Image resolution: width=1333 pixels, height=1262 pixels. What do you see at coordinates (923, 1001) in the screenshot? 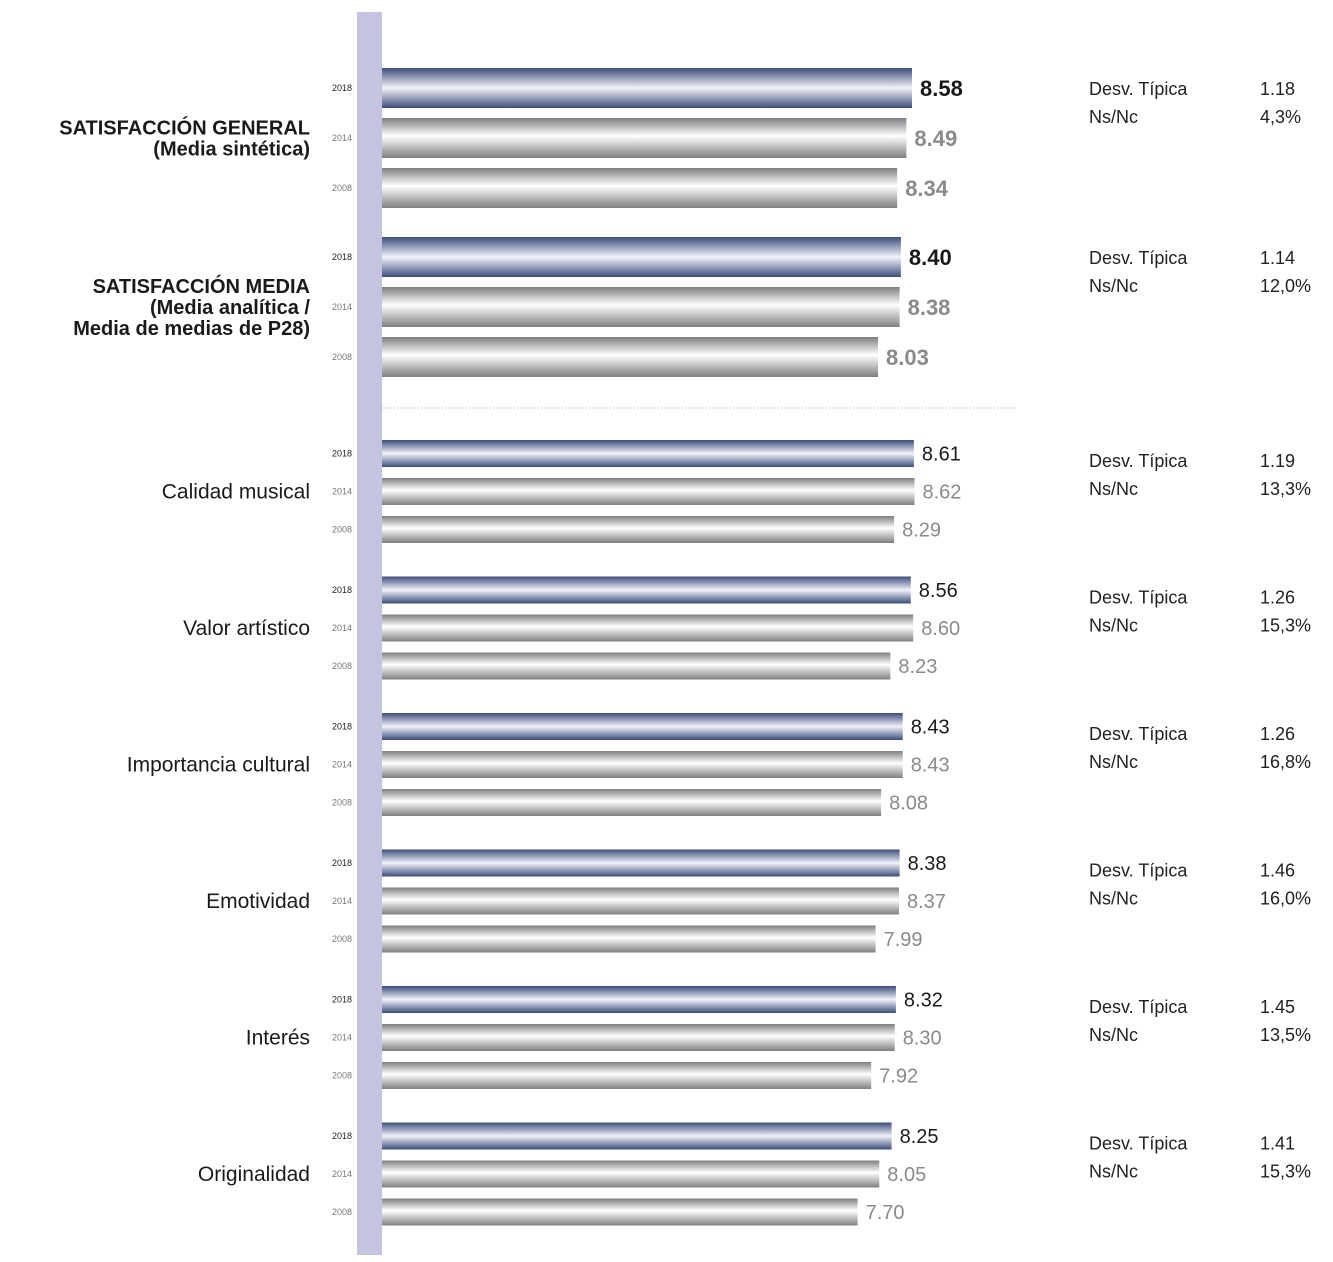
I see `value-label: 8.32` at bounding box center [923, 1001].